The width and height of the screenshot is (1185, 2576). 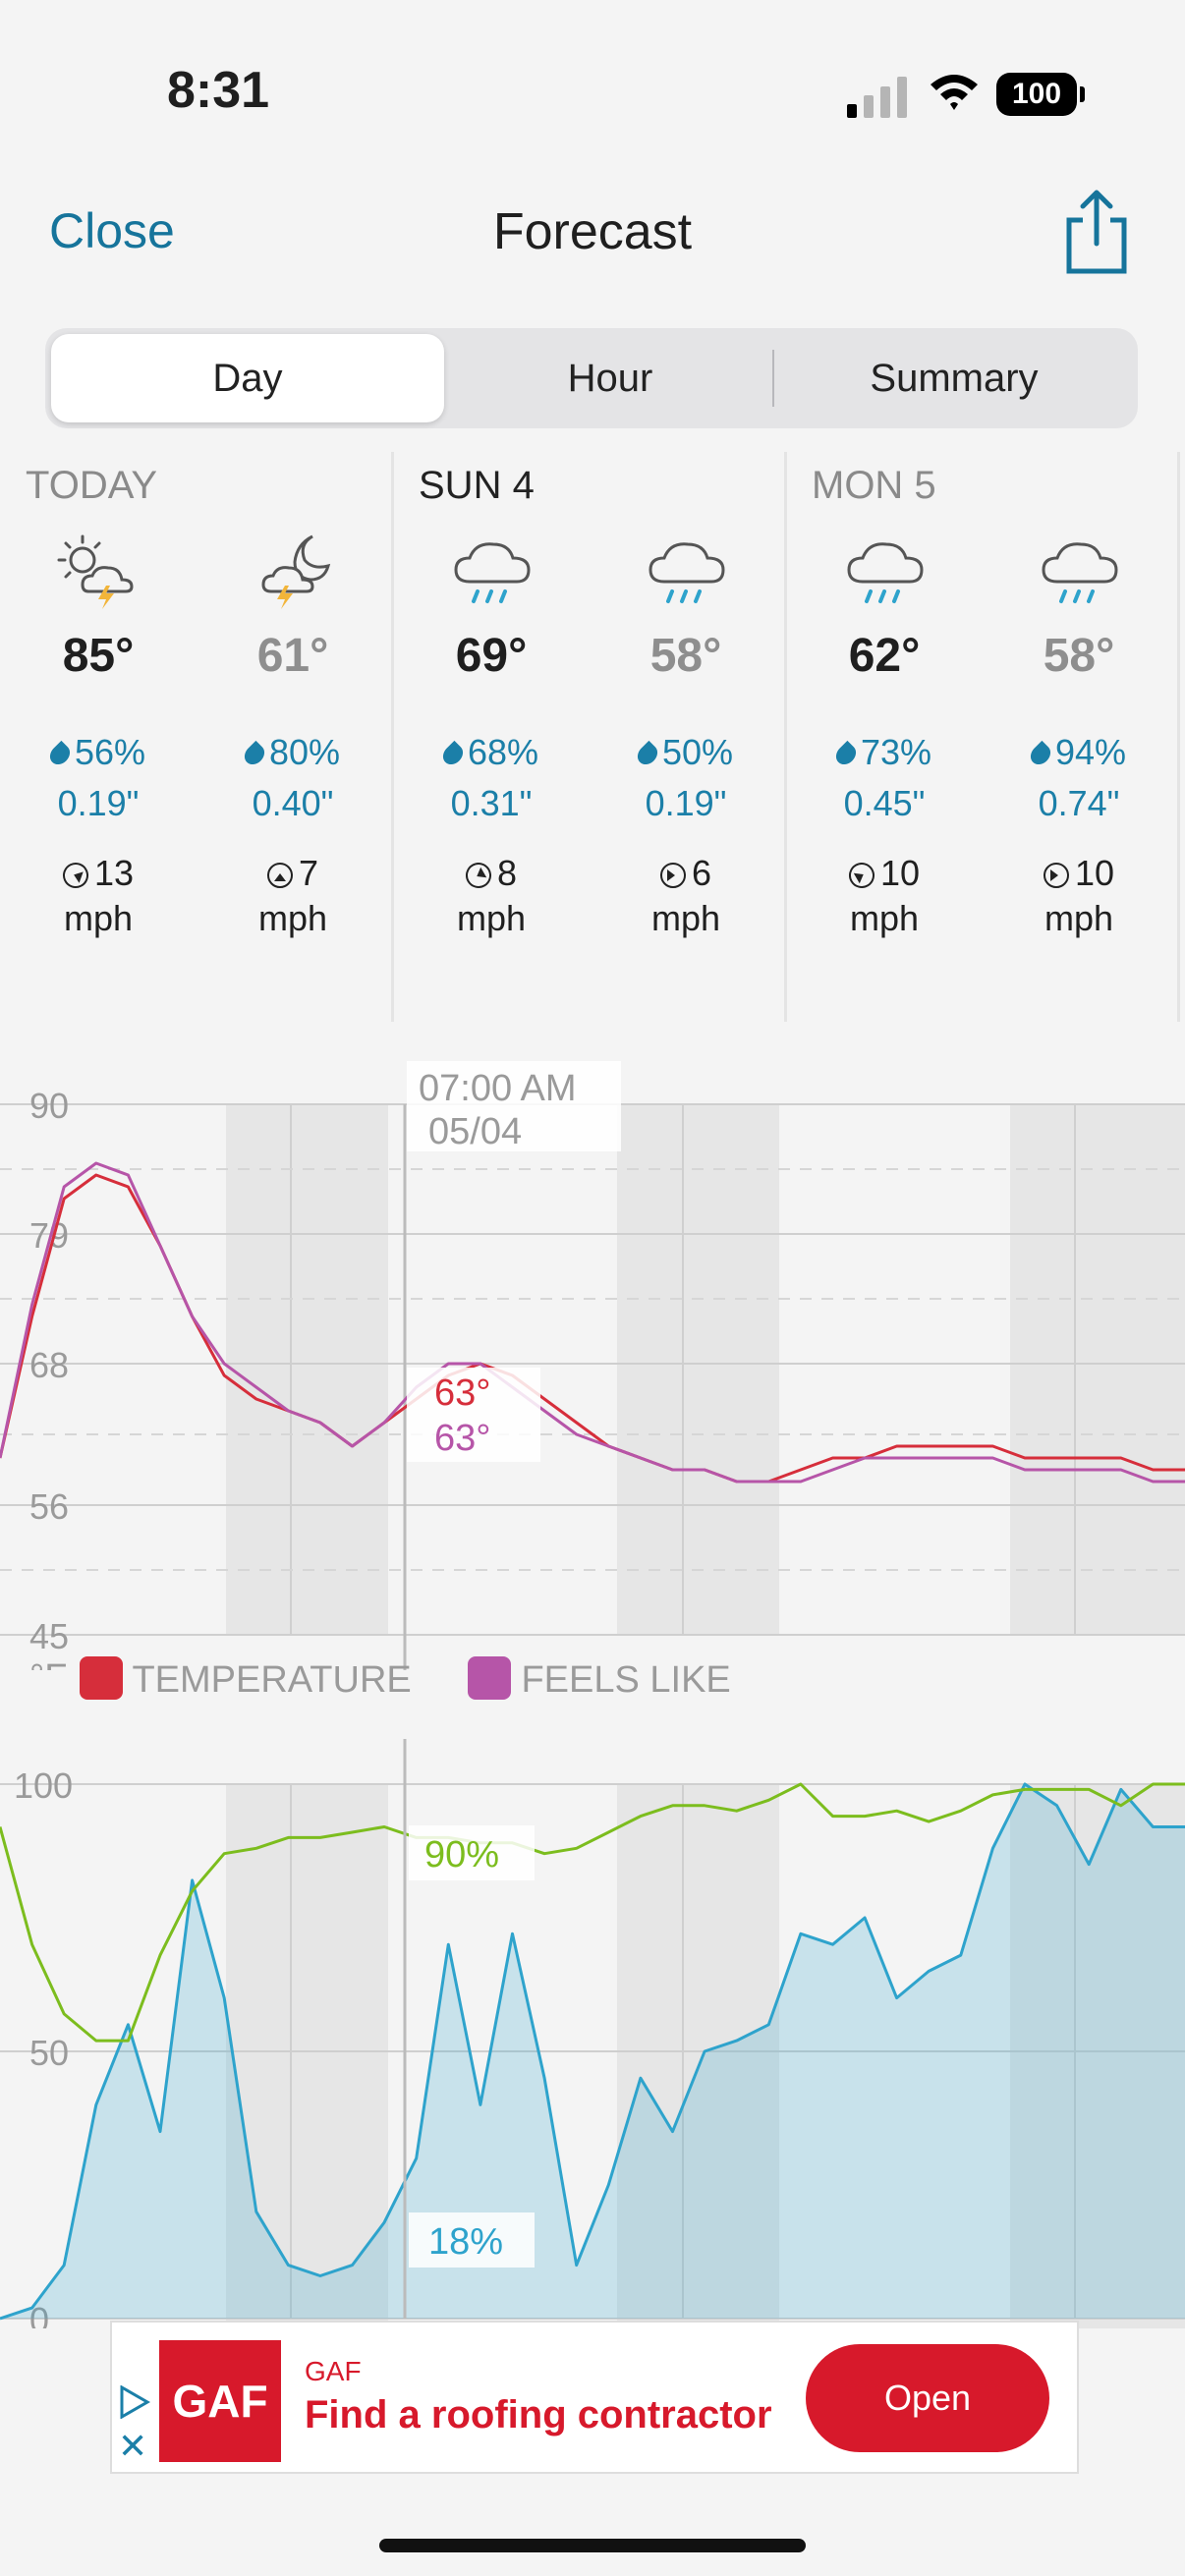 What do you see at coordinates (697, 752) in the screenshot?
I see `precip-chance: 50%` at bounding box center [697, 752].